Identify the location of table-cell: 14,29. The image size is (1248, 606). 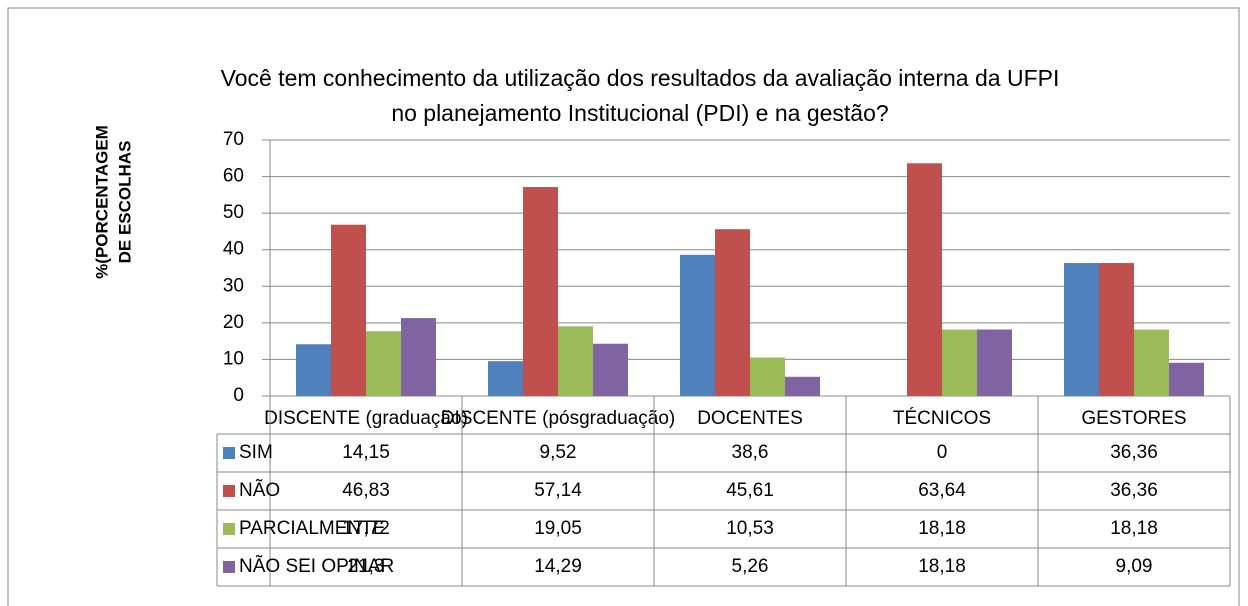
(558, 566).